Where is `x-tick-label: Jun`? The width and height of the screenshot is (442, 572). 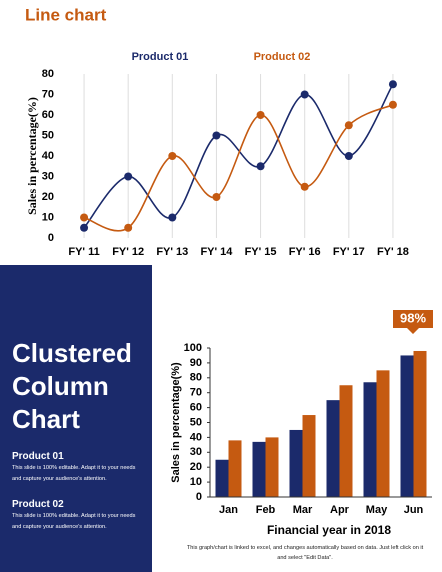 x-tick-label: Jun is located at coordinates (414, 510).